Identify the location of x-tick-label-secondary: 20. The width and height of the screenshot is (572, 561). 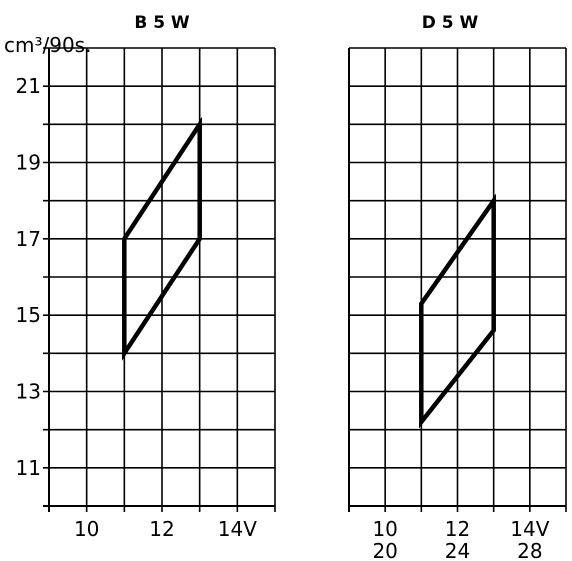
(384, 550).